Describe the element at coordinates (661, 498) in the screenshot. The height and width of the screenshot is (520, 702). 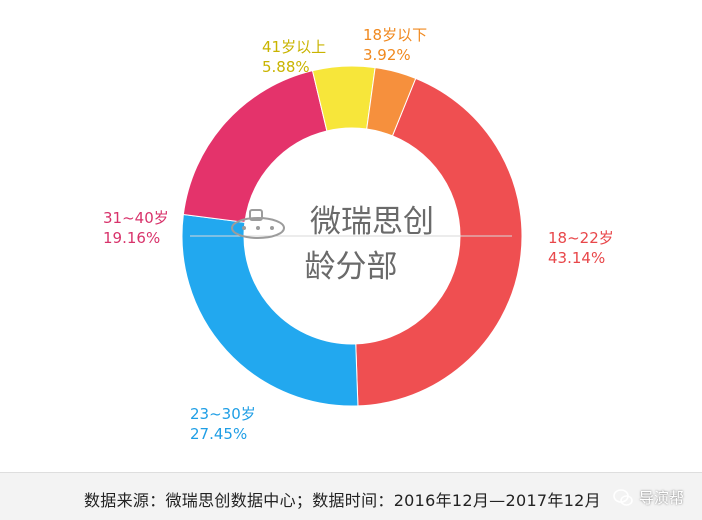
I see `wechat-account-name: 导演帮` at that location.